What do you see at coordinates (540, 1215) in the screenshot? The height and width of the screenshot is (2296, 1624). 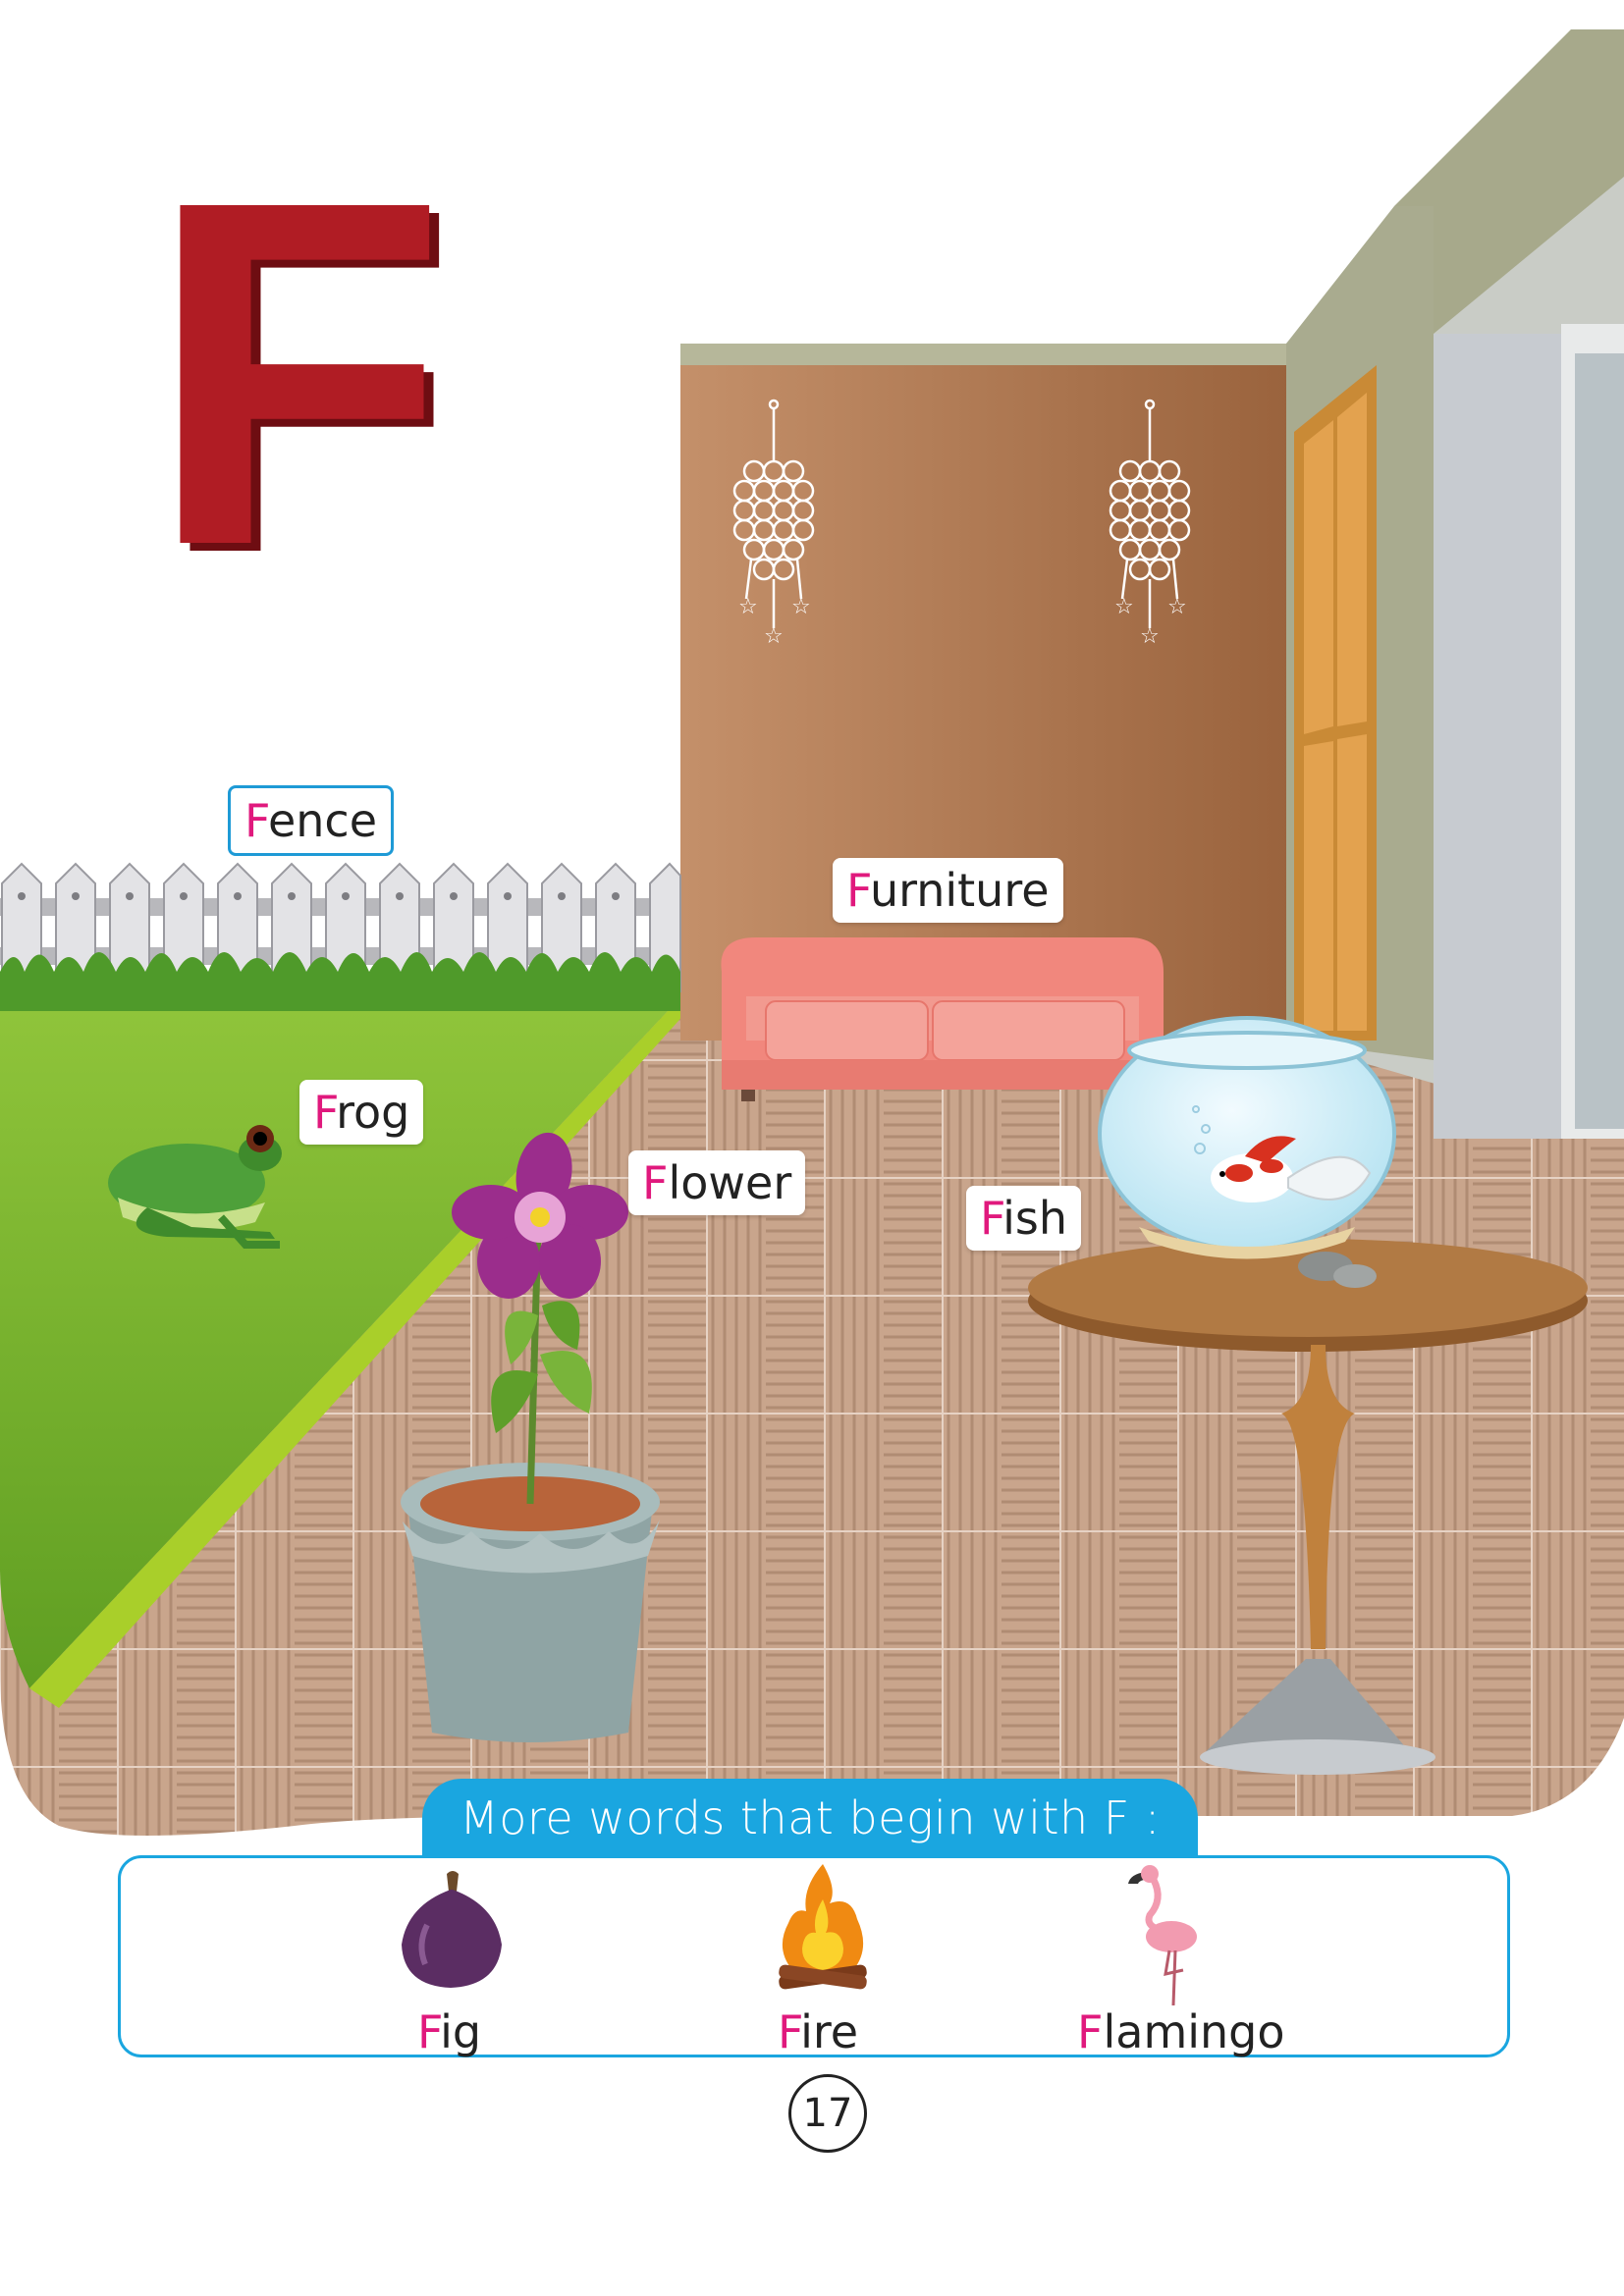 I see `flower` at bounding box center [540, 1215].